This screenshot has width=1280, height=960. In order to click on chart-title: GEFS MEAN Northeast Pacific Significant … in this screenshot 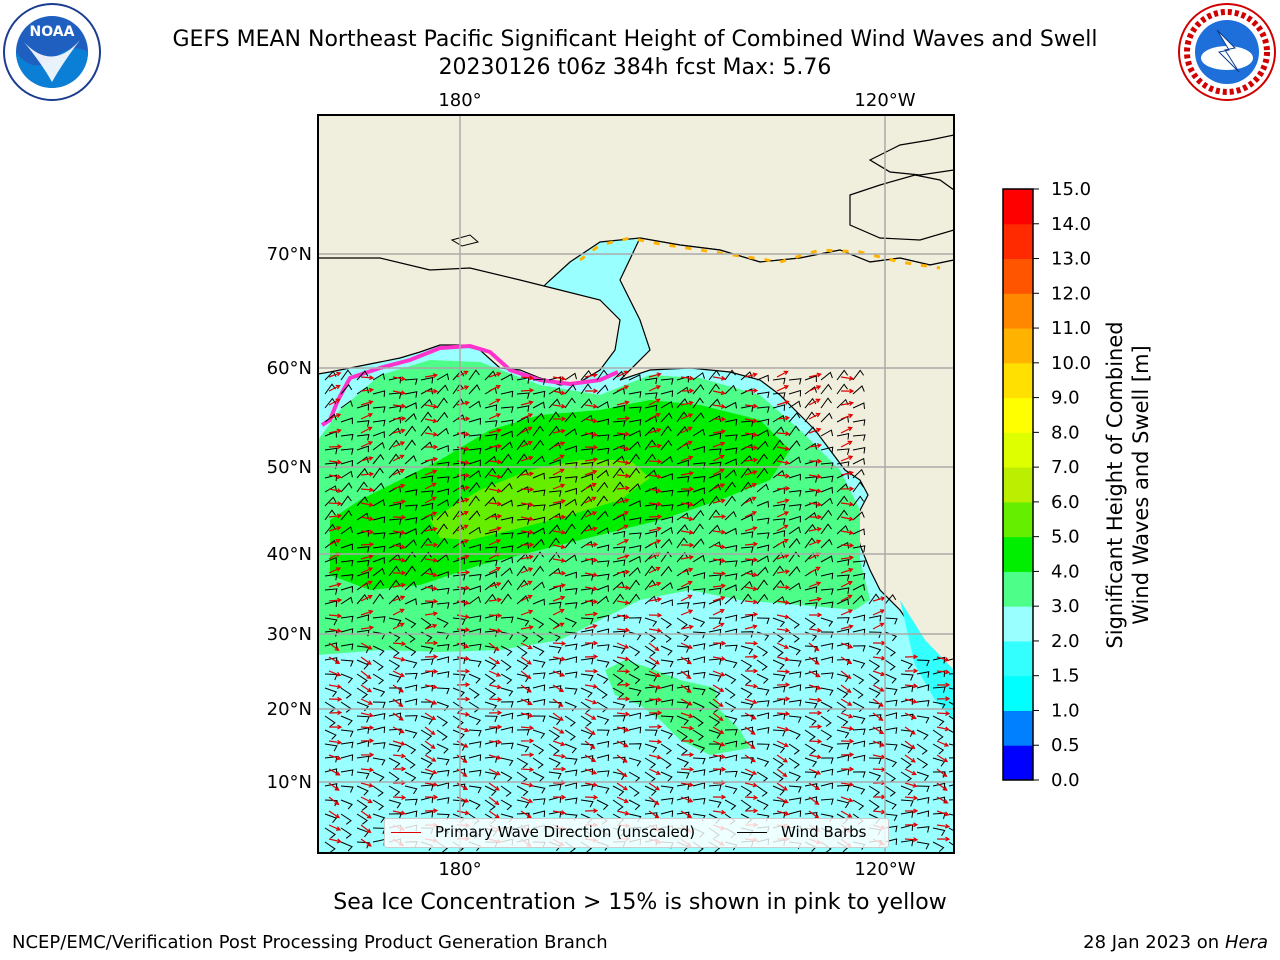, I will do `click(635, 39)`.